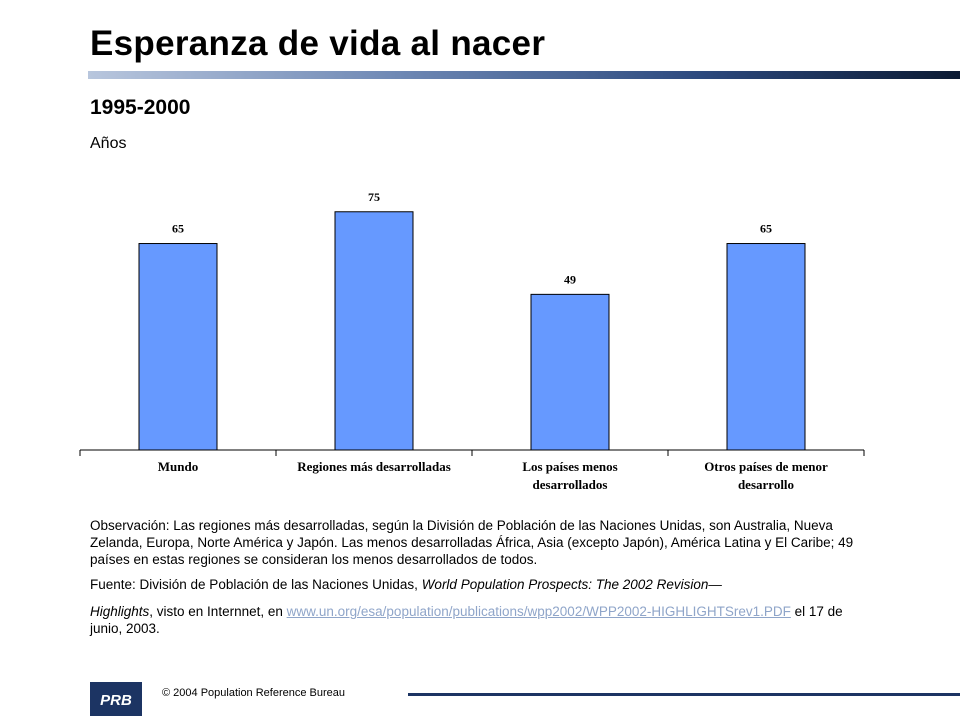 The width and height of the screenshot is (960, 720). What do you see at coordinates (218, 611) in the screenshot?
I see `access-text: , visto en Internnet, en` at bounding box center [218, 611].